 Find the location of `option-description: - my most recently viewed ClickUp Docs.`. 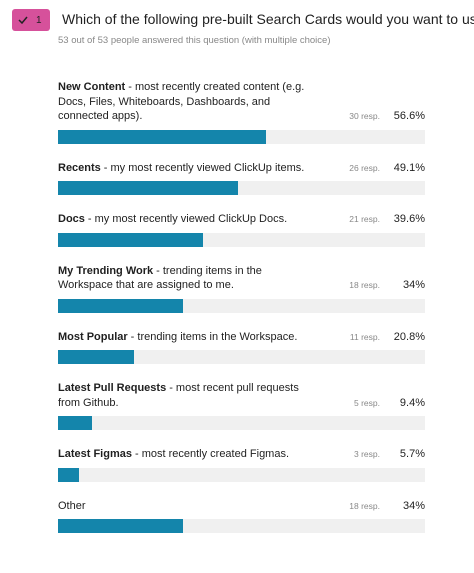

option-description: - my most recently viewed ClickUp Docs. is located at coordinates (187, 219).